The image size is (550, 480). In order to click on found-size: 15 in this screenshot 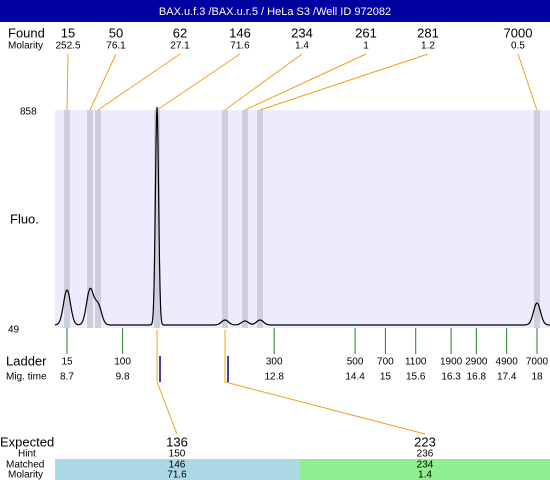, I will do `click(68, 32)`.